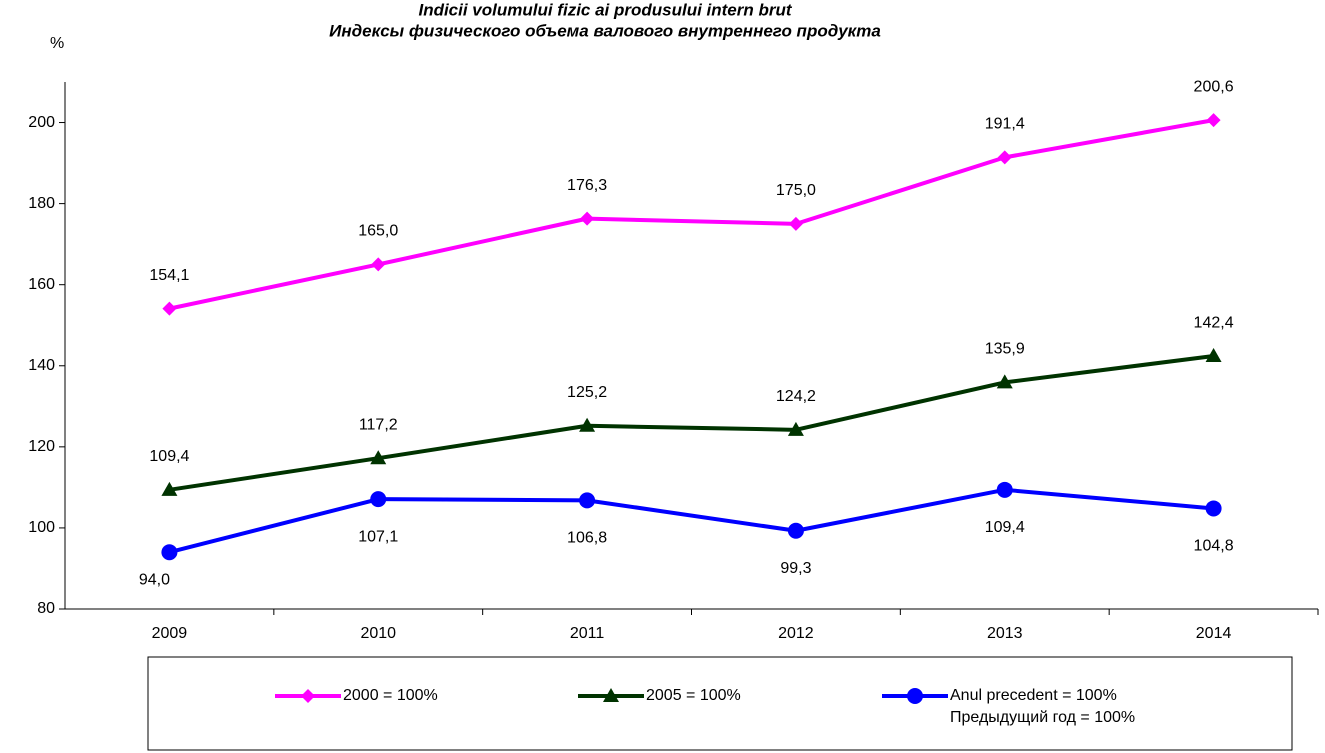 The width and height of the screenshot is (1325, 753). Describe the element at coordinates (587, 185) in the screenshot. I see `data-label: 176,3` at that location.